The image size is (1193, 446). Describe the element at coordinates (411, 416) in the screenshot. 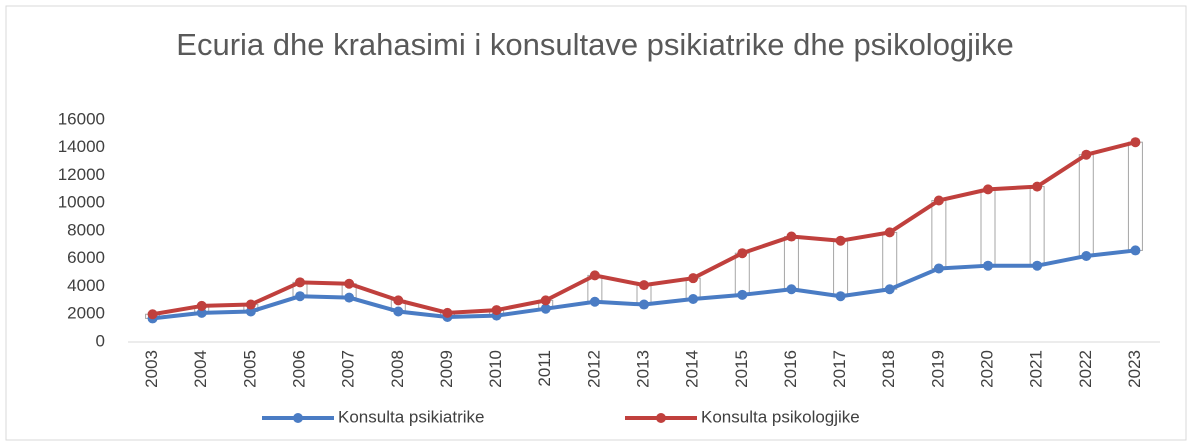

I see `legend-label: Konsulta psikiatrike` at that location.